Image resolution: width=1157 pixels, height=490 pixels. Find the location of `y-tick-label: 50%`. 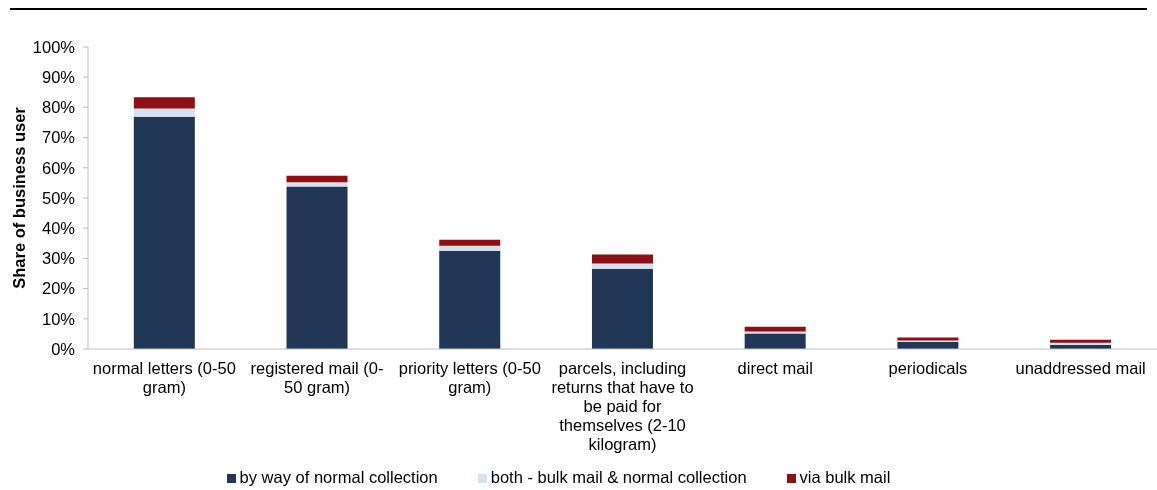

y-tick-label: 50% is located at coordinates (58, 197).